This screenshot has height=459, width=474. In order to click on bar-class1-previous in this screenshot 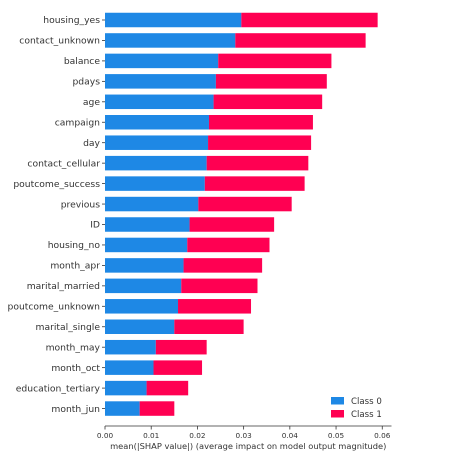, I will do `click(245, 204)`.